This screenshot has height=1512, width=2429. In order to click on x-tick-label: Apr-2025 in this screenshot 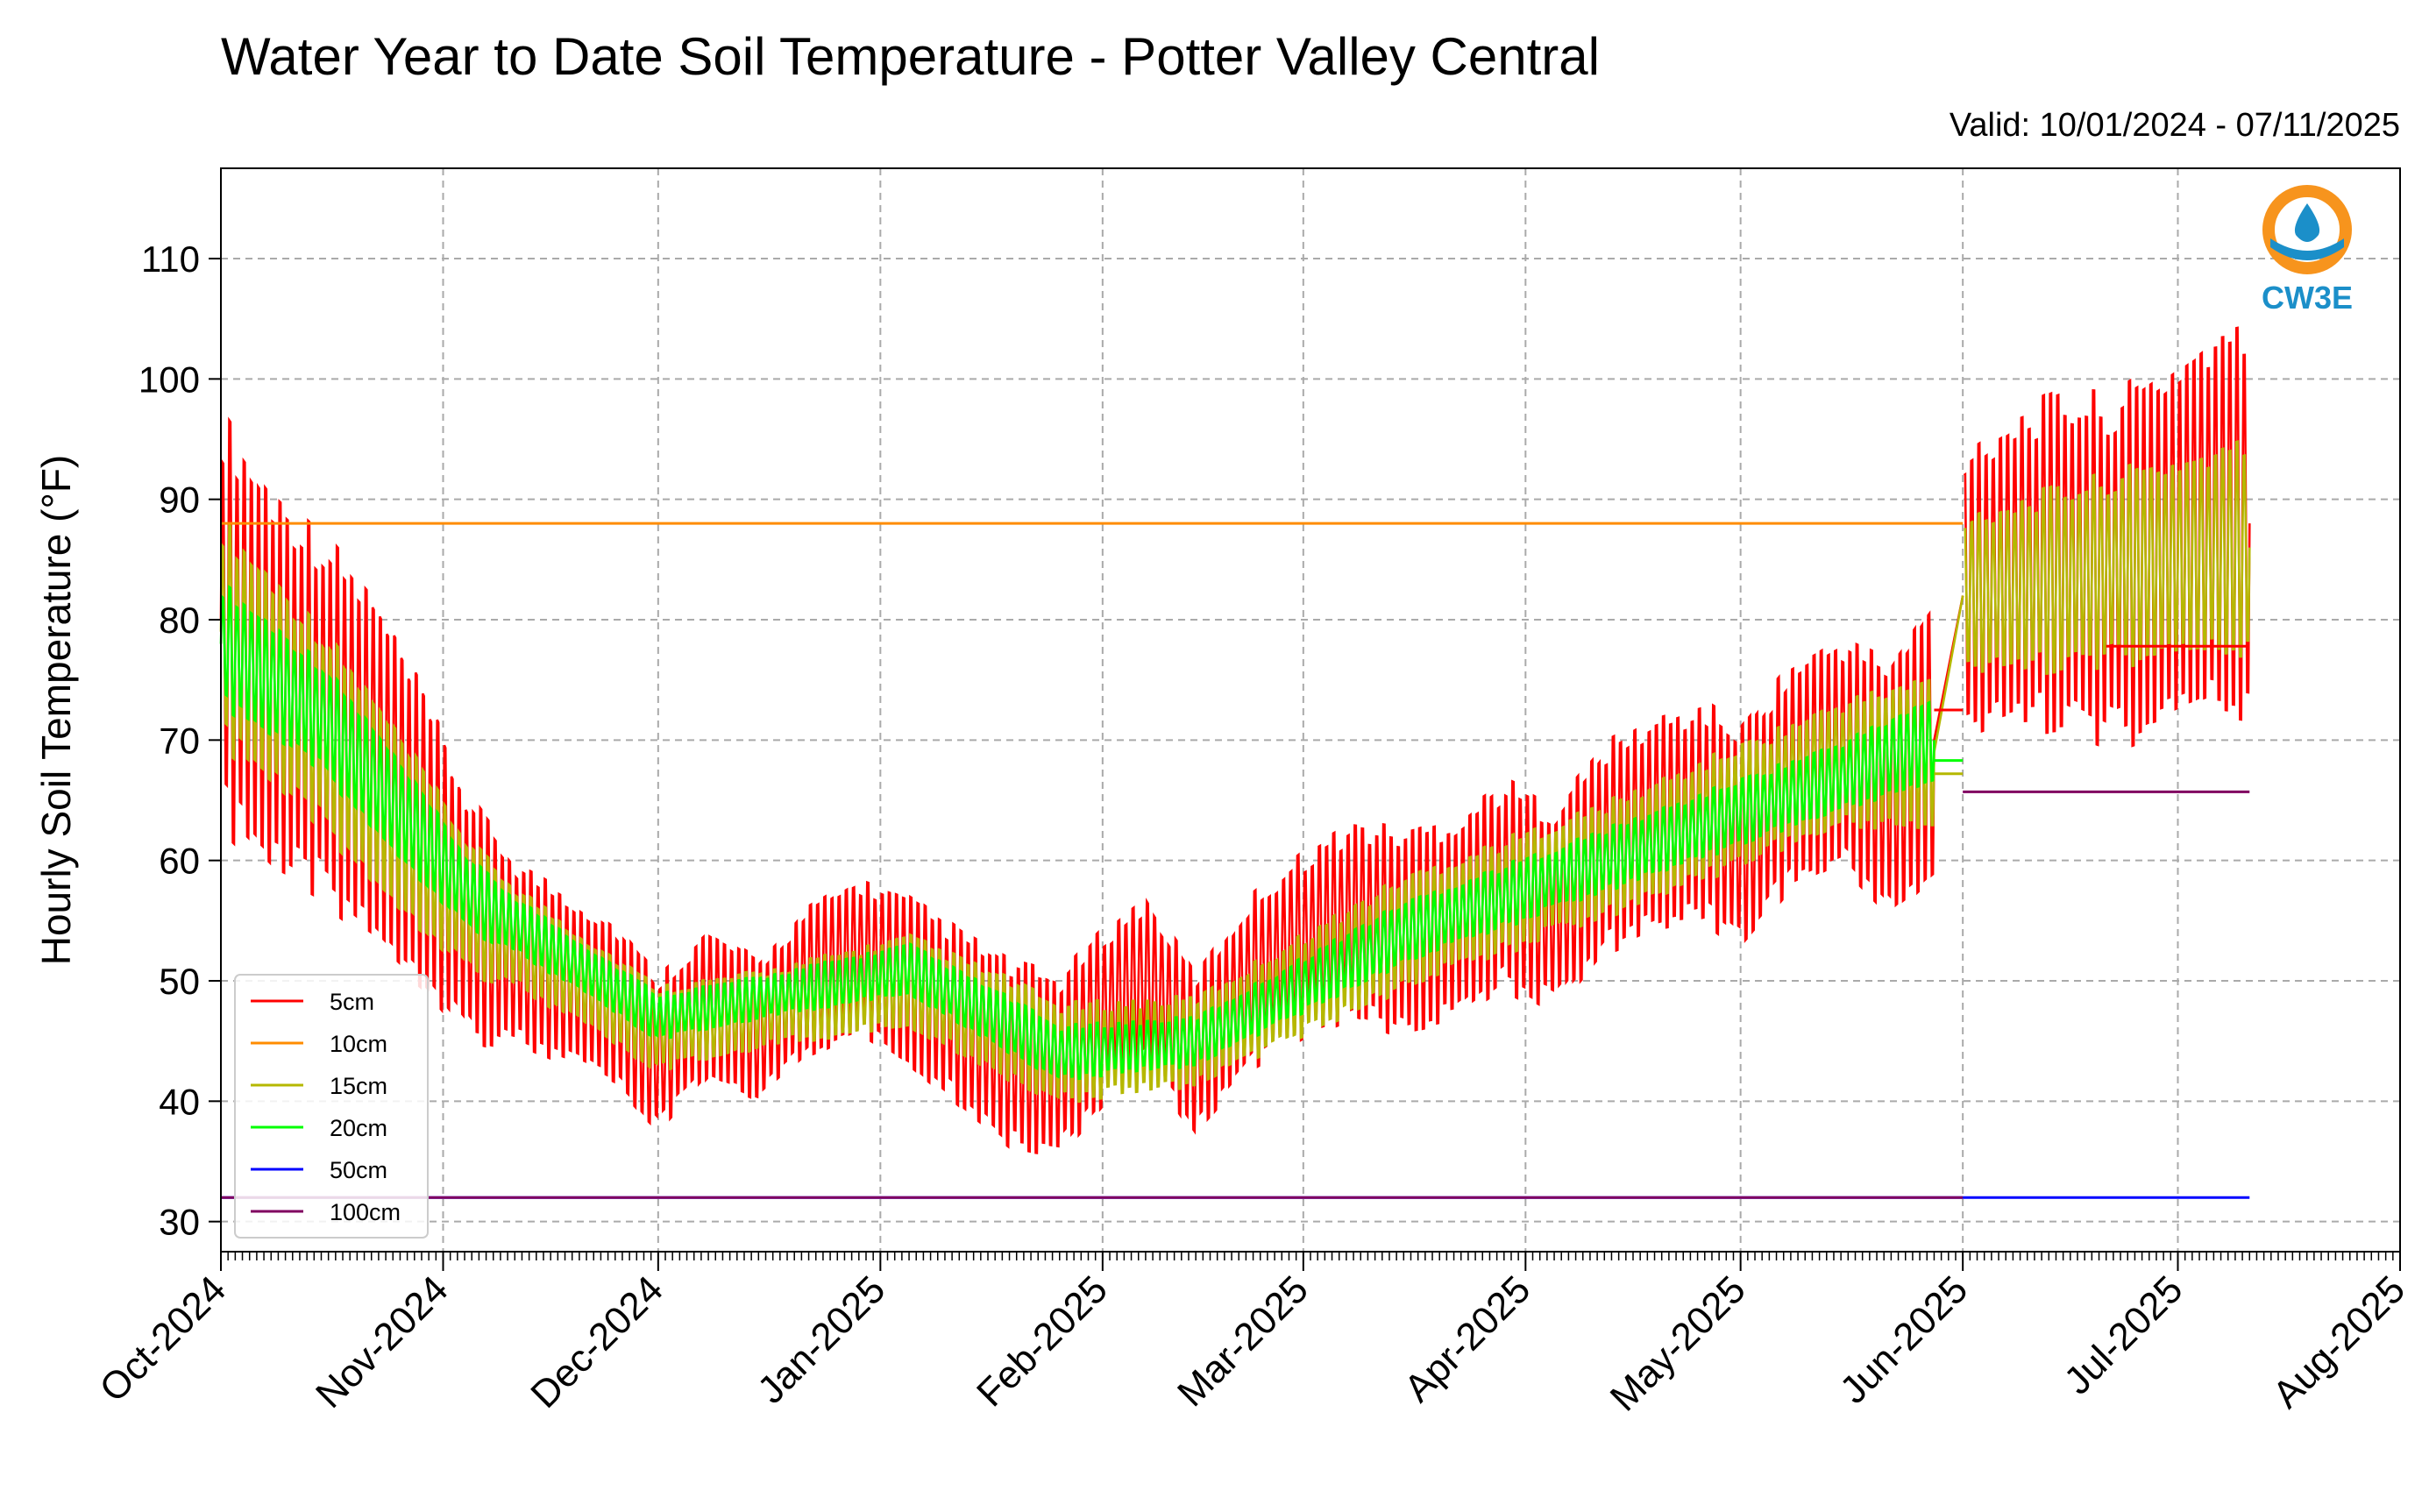, I will do `click(1467, 1338)`.